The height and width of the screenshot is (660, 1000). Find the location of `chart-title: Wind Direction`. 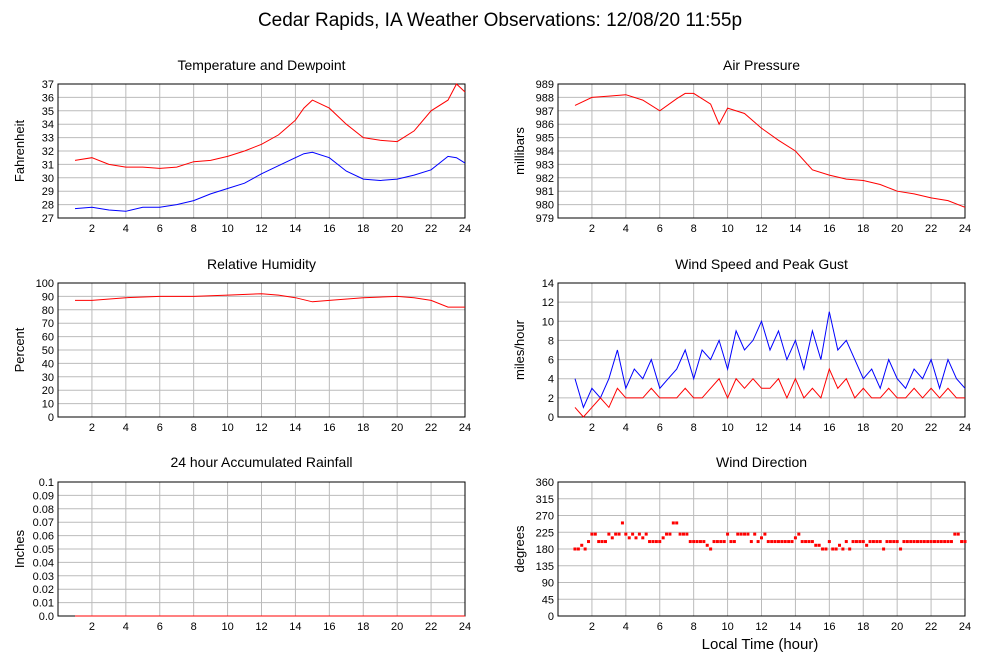

chart-title: Wind Direction is located at coordinates (761, 462).